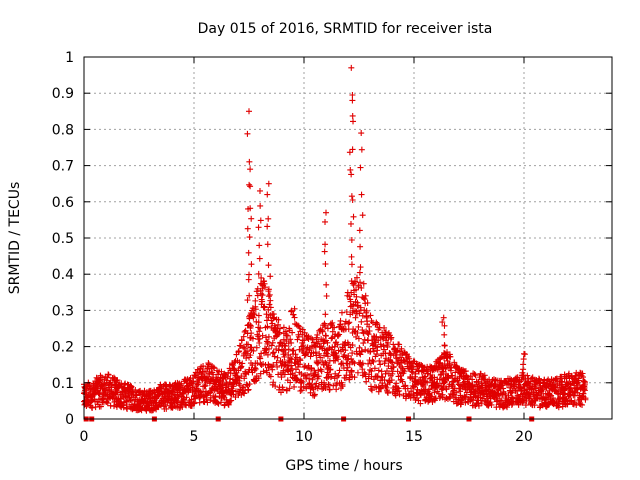  Describe the element at coordinates (15, 238) in the screenshot. I see `y-axis-label: SRMTID / TECUs` at that location.